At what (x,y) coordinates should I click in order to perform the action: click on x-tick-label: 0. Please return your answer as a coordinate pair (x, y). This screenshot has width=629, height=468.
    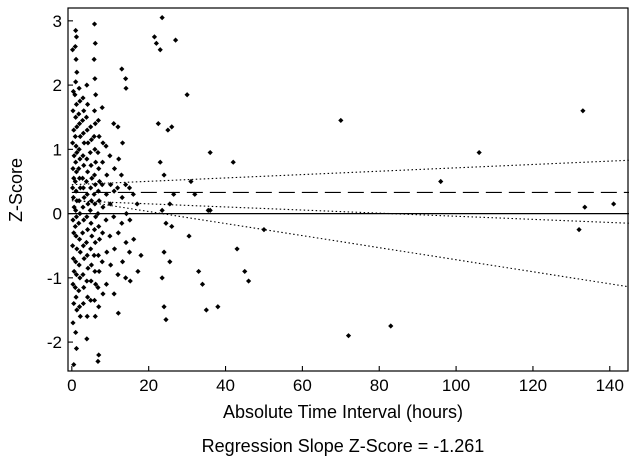
    Looking at the image, I should click on (71, 385).